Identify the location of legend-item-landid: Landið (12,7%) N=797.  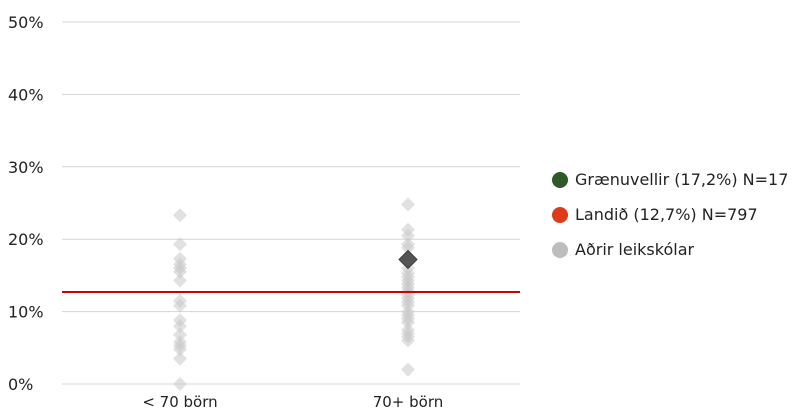
(677, 214).